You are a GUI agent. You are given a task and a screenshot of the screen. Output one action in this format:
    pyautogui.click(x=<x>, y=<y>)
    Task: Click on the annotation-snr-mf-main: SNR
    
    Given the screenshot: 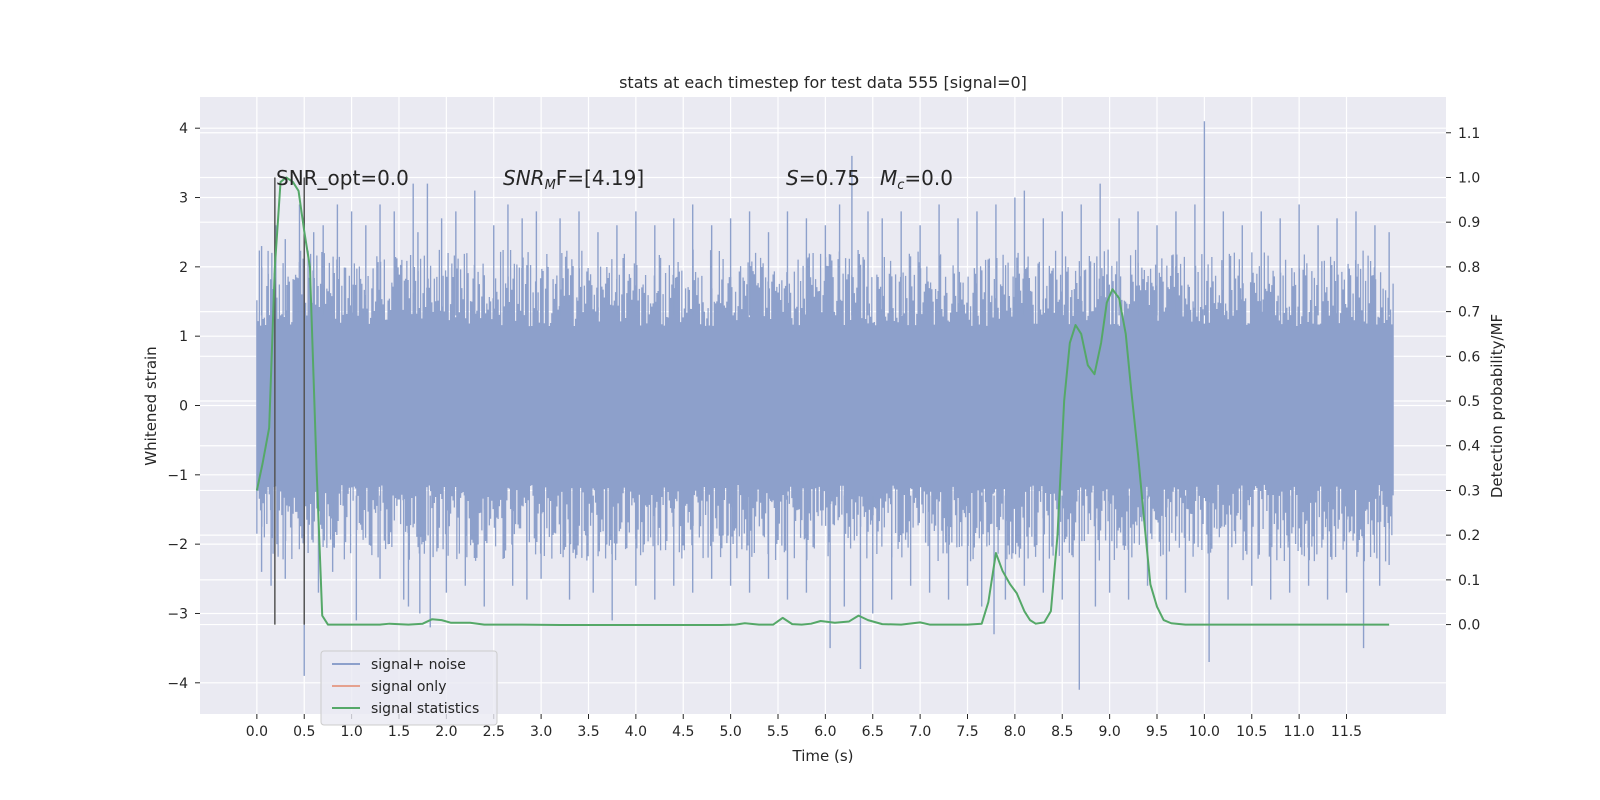 What is the action you would take?
    pyautogui.click(x=524, y=178)
    